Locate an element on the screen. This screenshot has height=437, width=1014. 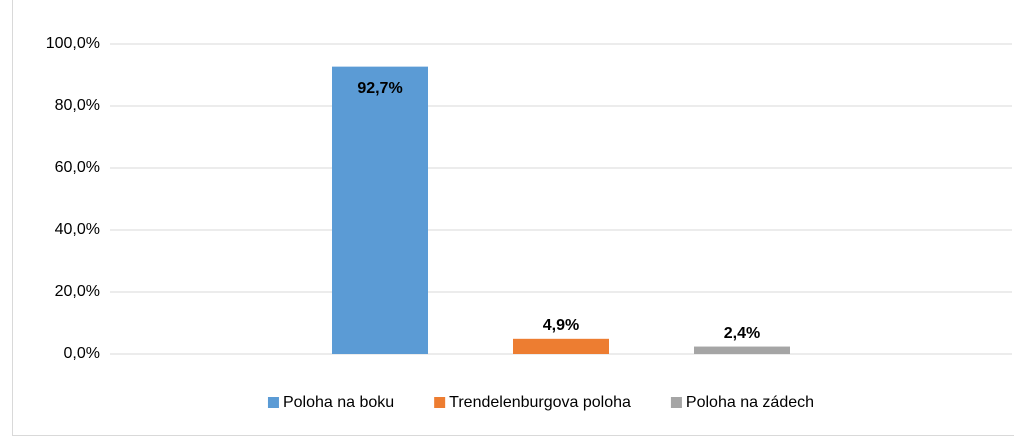
y-tick-label: 100,0% is located at coordinates (73, 43).